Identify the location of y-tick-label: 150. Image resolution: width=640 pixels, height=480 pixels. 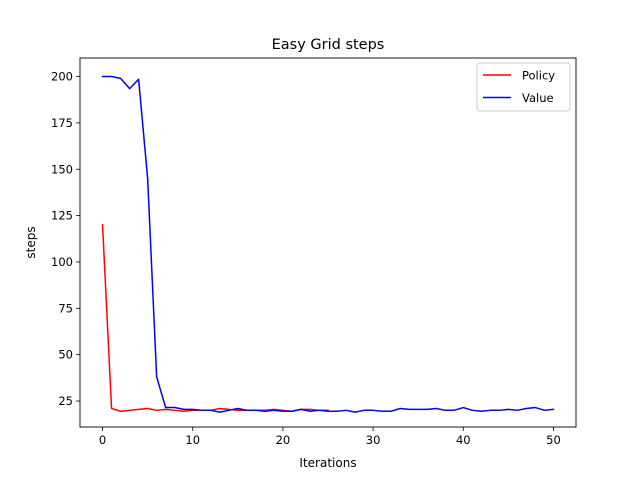
(62, 169).